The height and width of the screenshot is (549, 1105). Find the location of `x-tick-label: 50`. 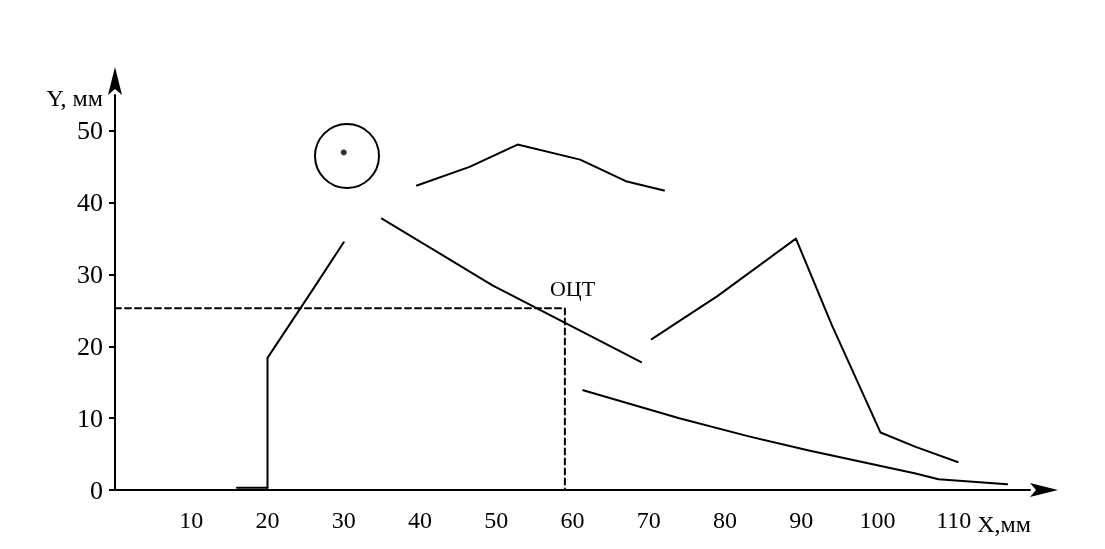

x-tick-label: 50 is located at coordinates (496, 520).